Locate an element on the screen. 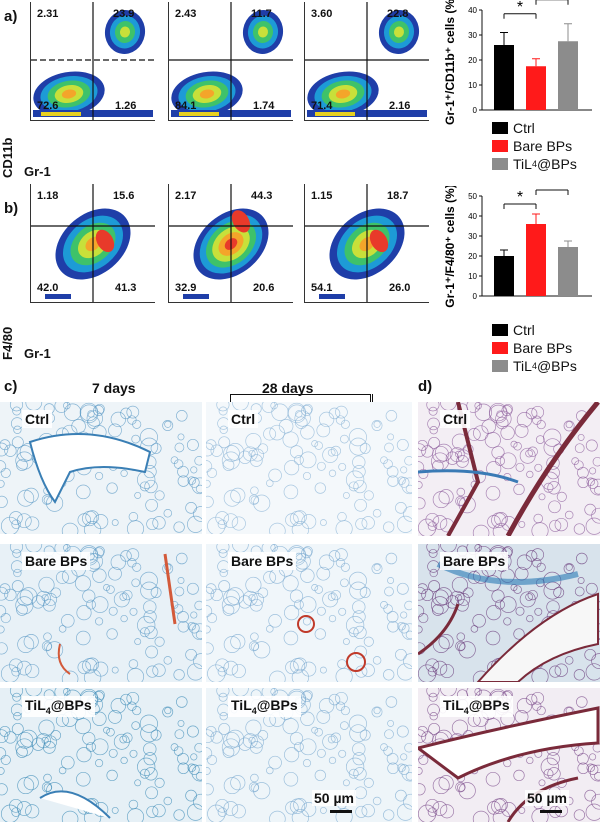 The width and height of the screenshot is (600, 826). quadrant-value: 54.1 is located at coordinates (322, 288).